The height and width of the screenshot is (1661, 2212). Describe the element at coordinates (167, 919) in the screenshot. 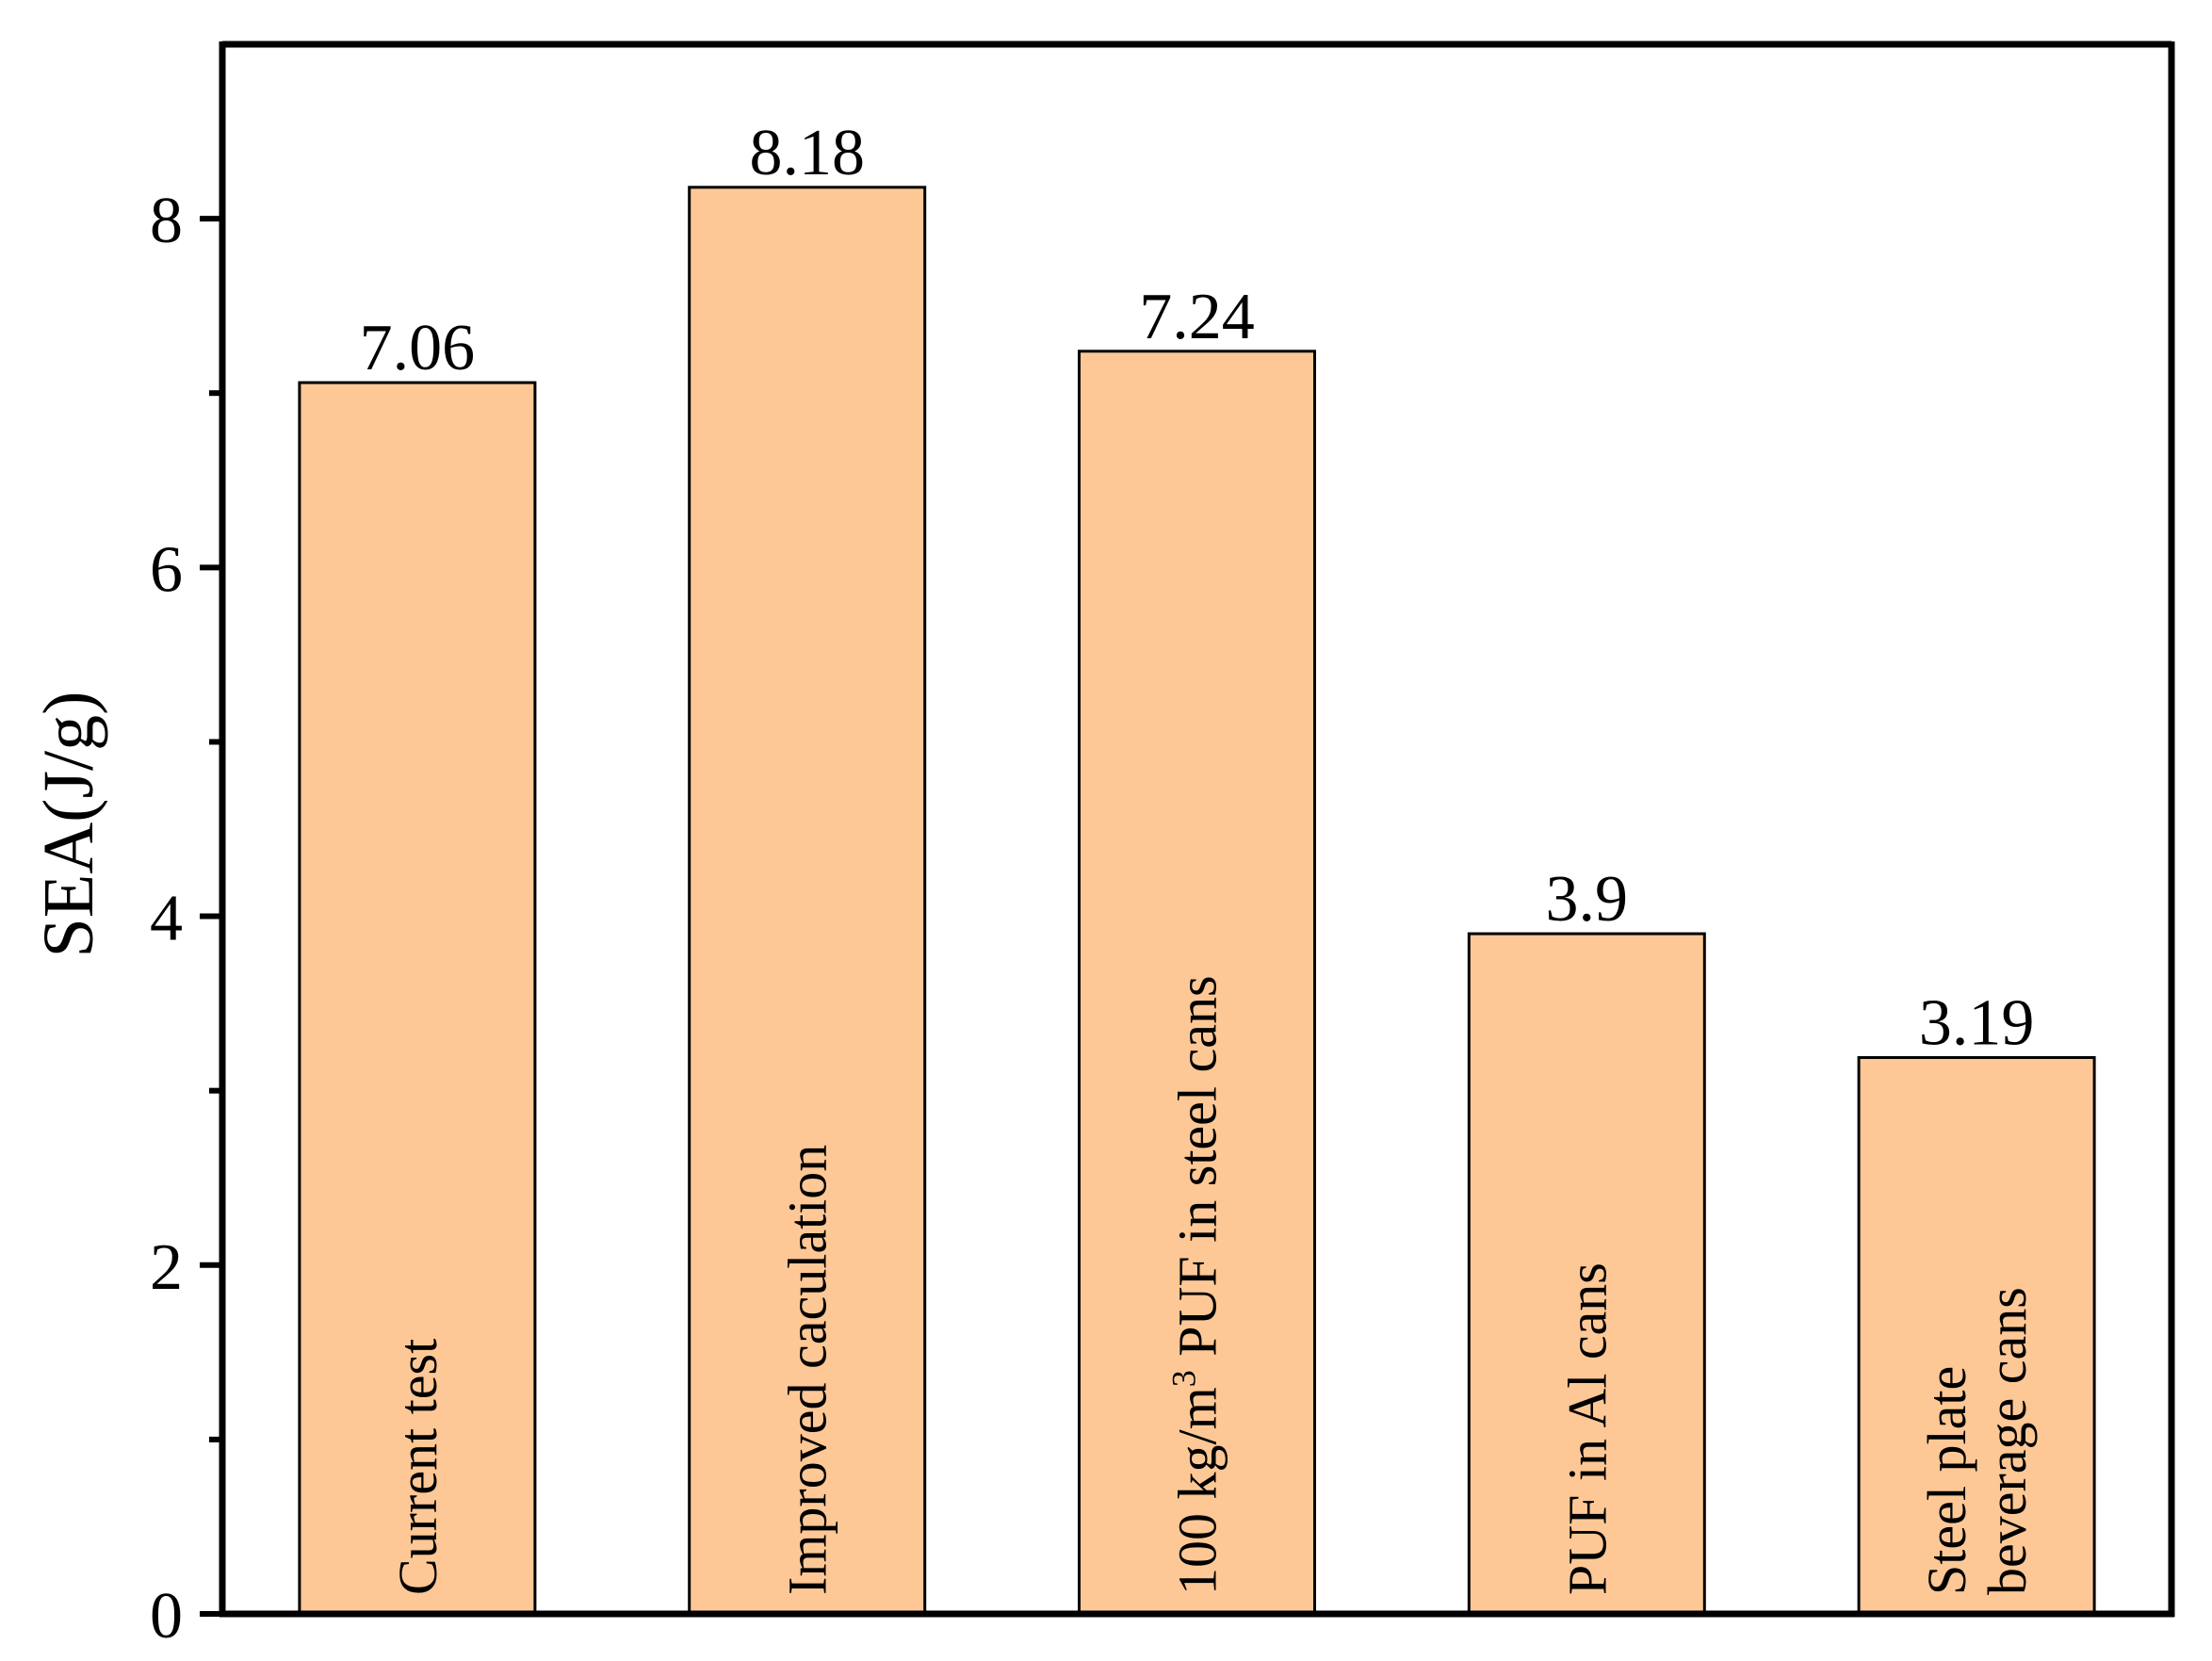

I see `y-tick-label: 4` at that location.